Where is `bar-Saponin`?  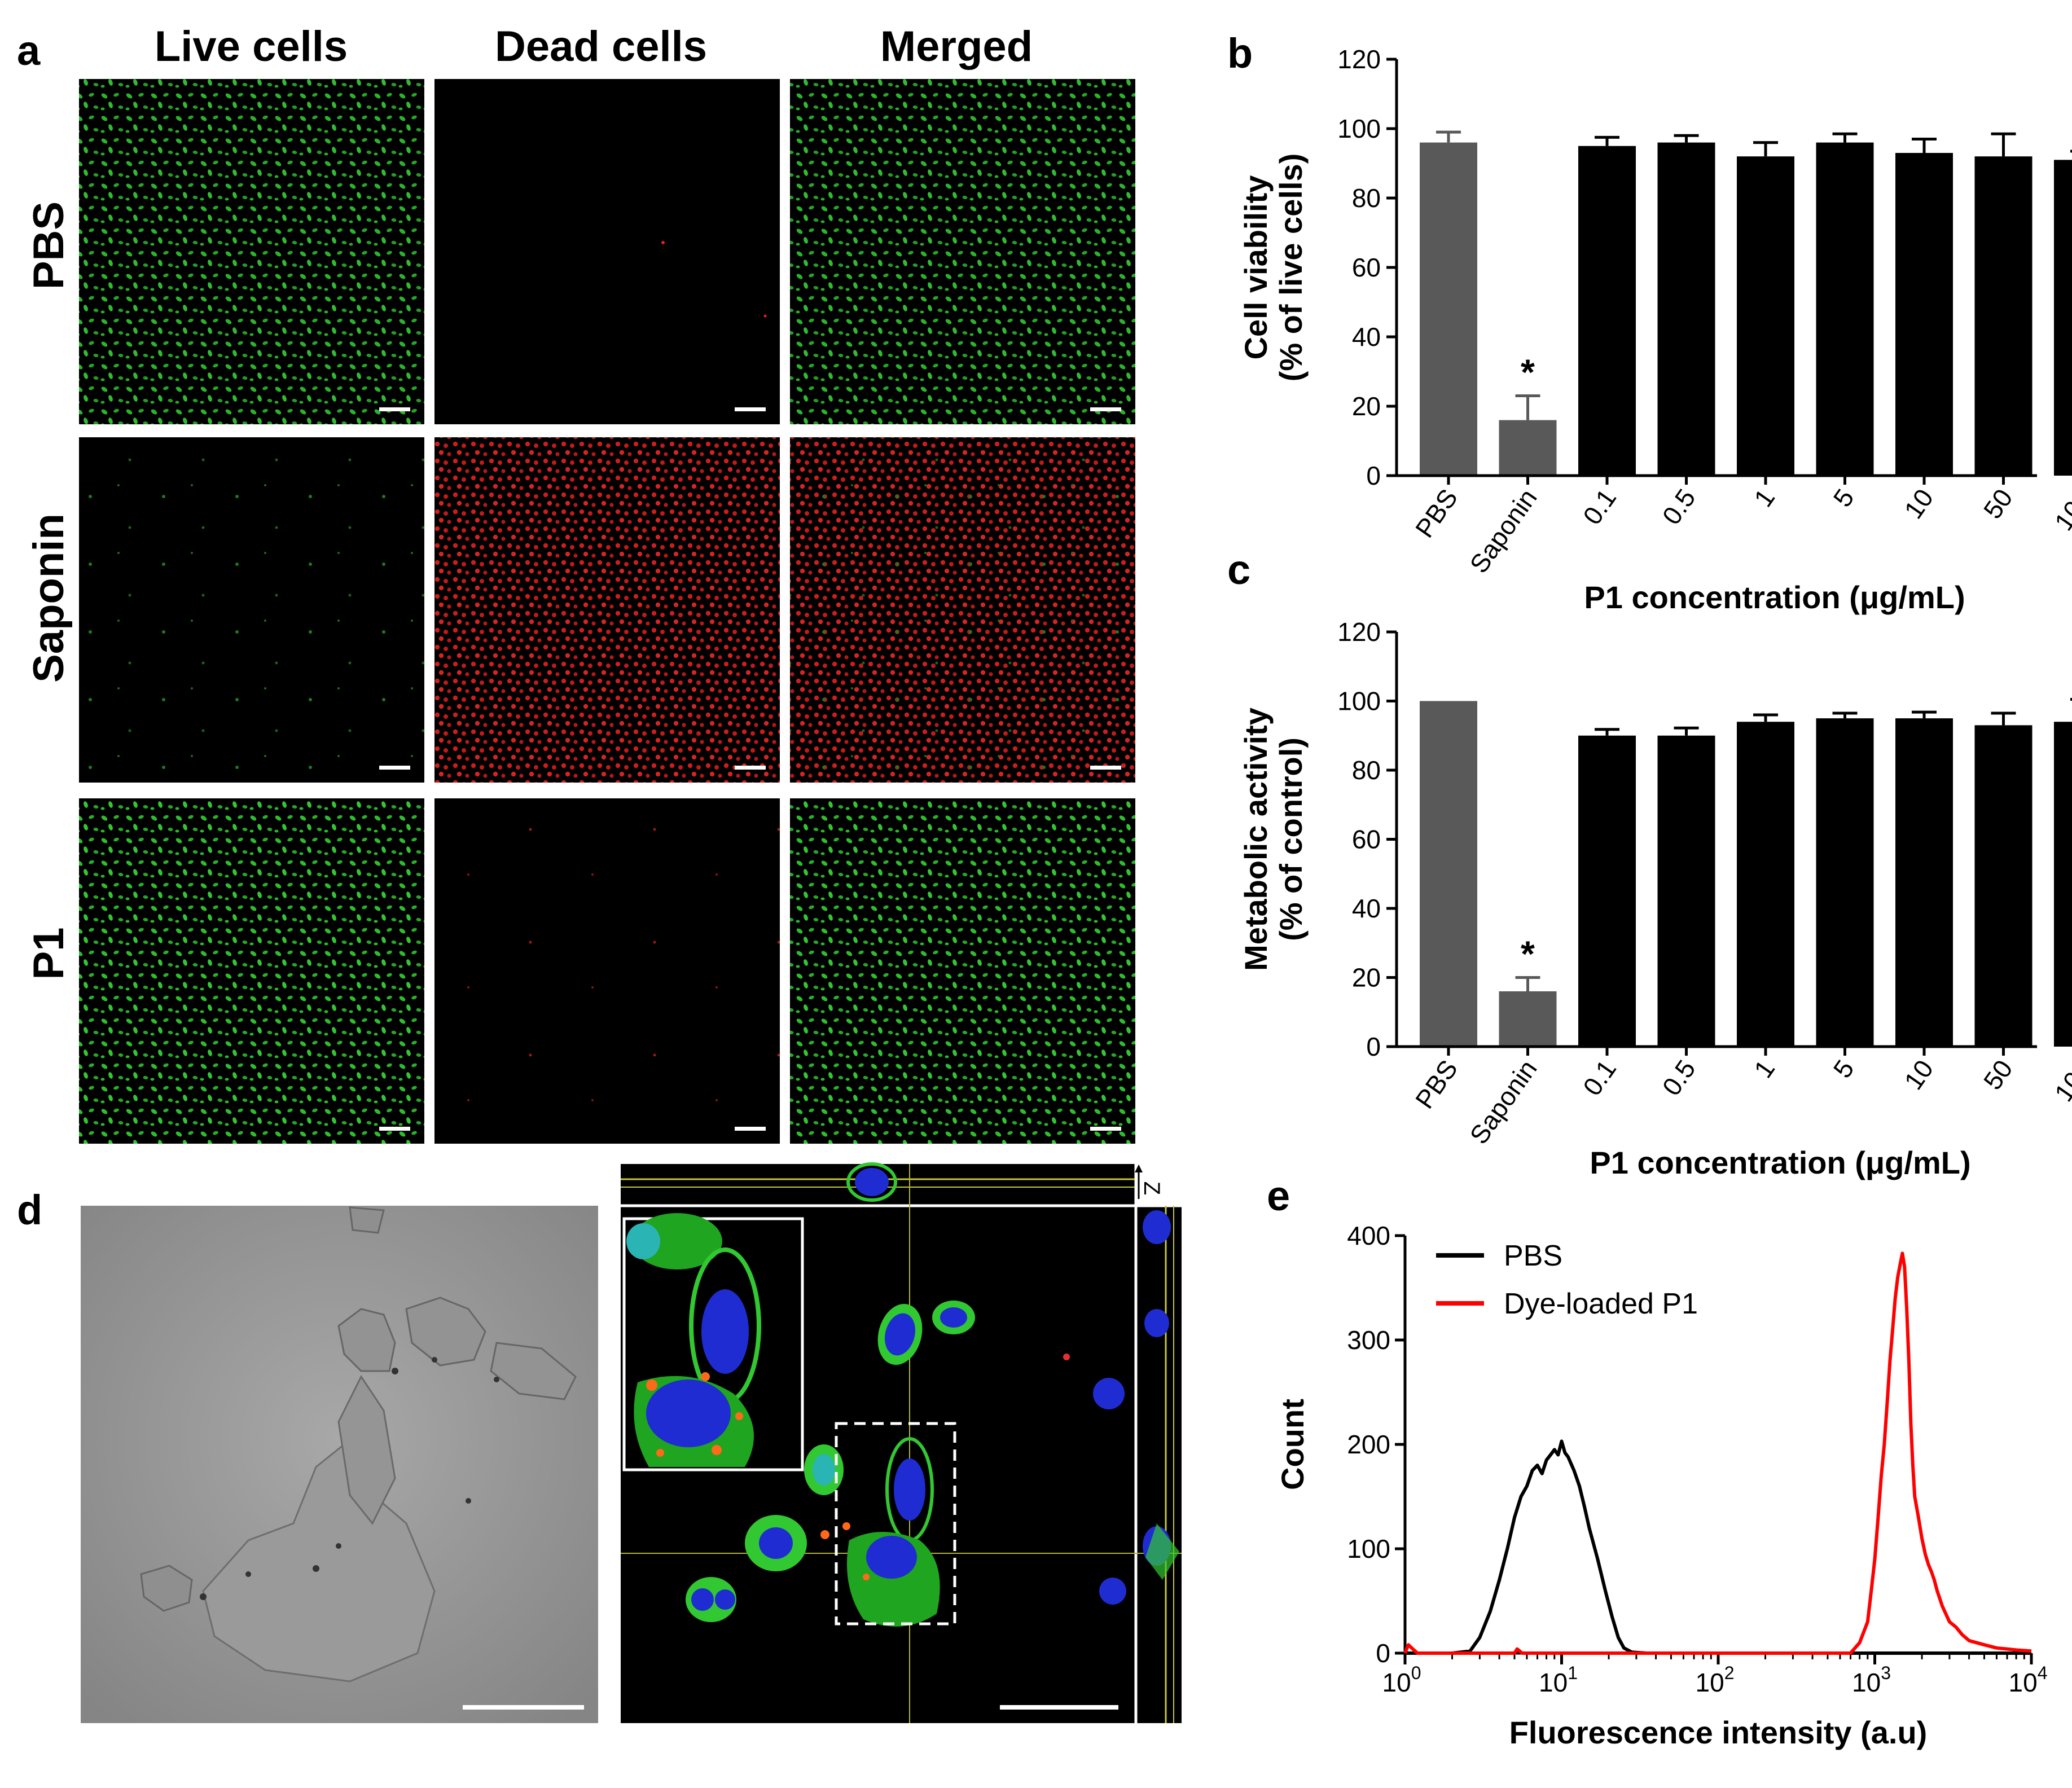
bar-Saponin is located at coordinates (1528, 1019).